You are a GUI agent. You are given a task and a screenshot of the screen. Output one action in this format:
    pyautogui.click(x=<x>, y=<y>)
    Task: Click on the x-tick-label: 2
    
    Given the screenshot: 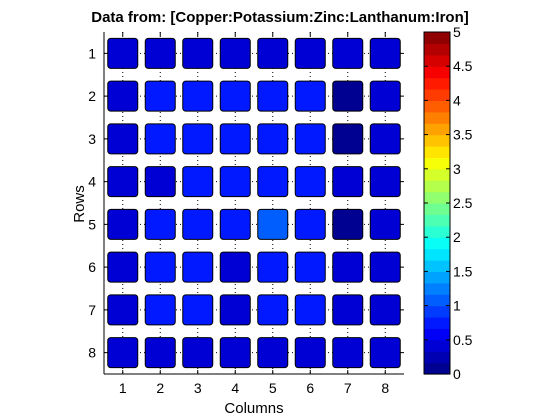 What is the action you would take?
    pyautogui.click(x=160, y=388)
    